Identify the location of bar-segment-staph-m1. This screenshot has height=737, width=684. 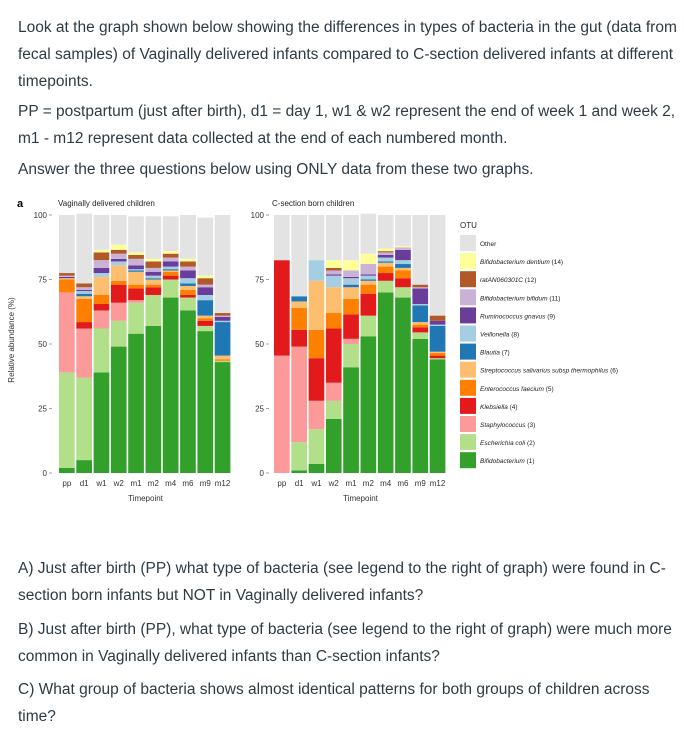
(136, 301).